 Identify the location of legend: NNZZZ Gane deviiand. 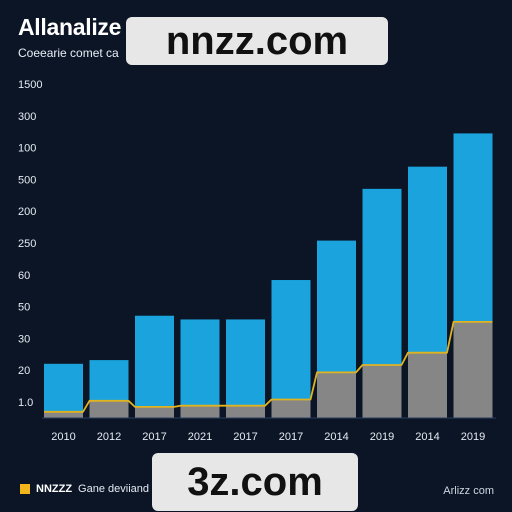
(84, 489).